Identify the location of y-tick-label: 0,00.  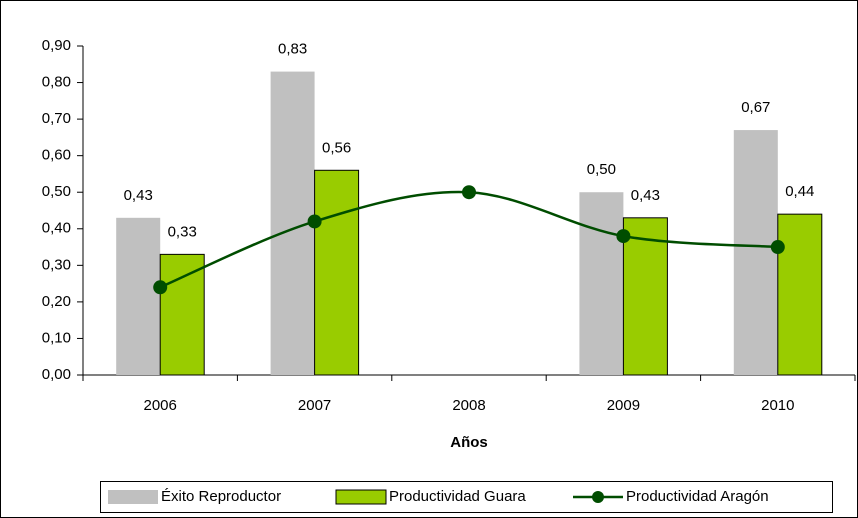
(56, 374).